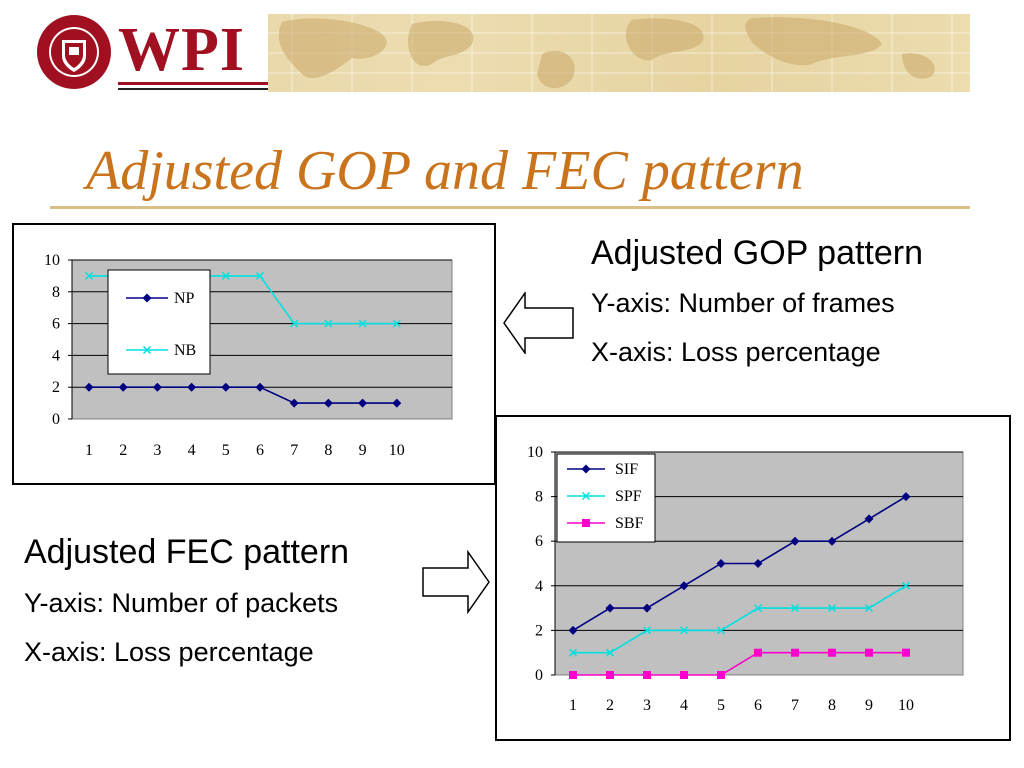 This screenshot has width=1024, height=768. Describe the element at coordinates (743, 303) in the screenshot. I see `gop-y-axis-note: Y-axis: Number of frames` at that location.